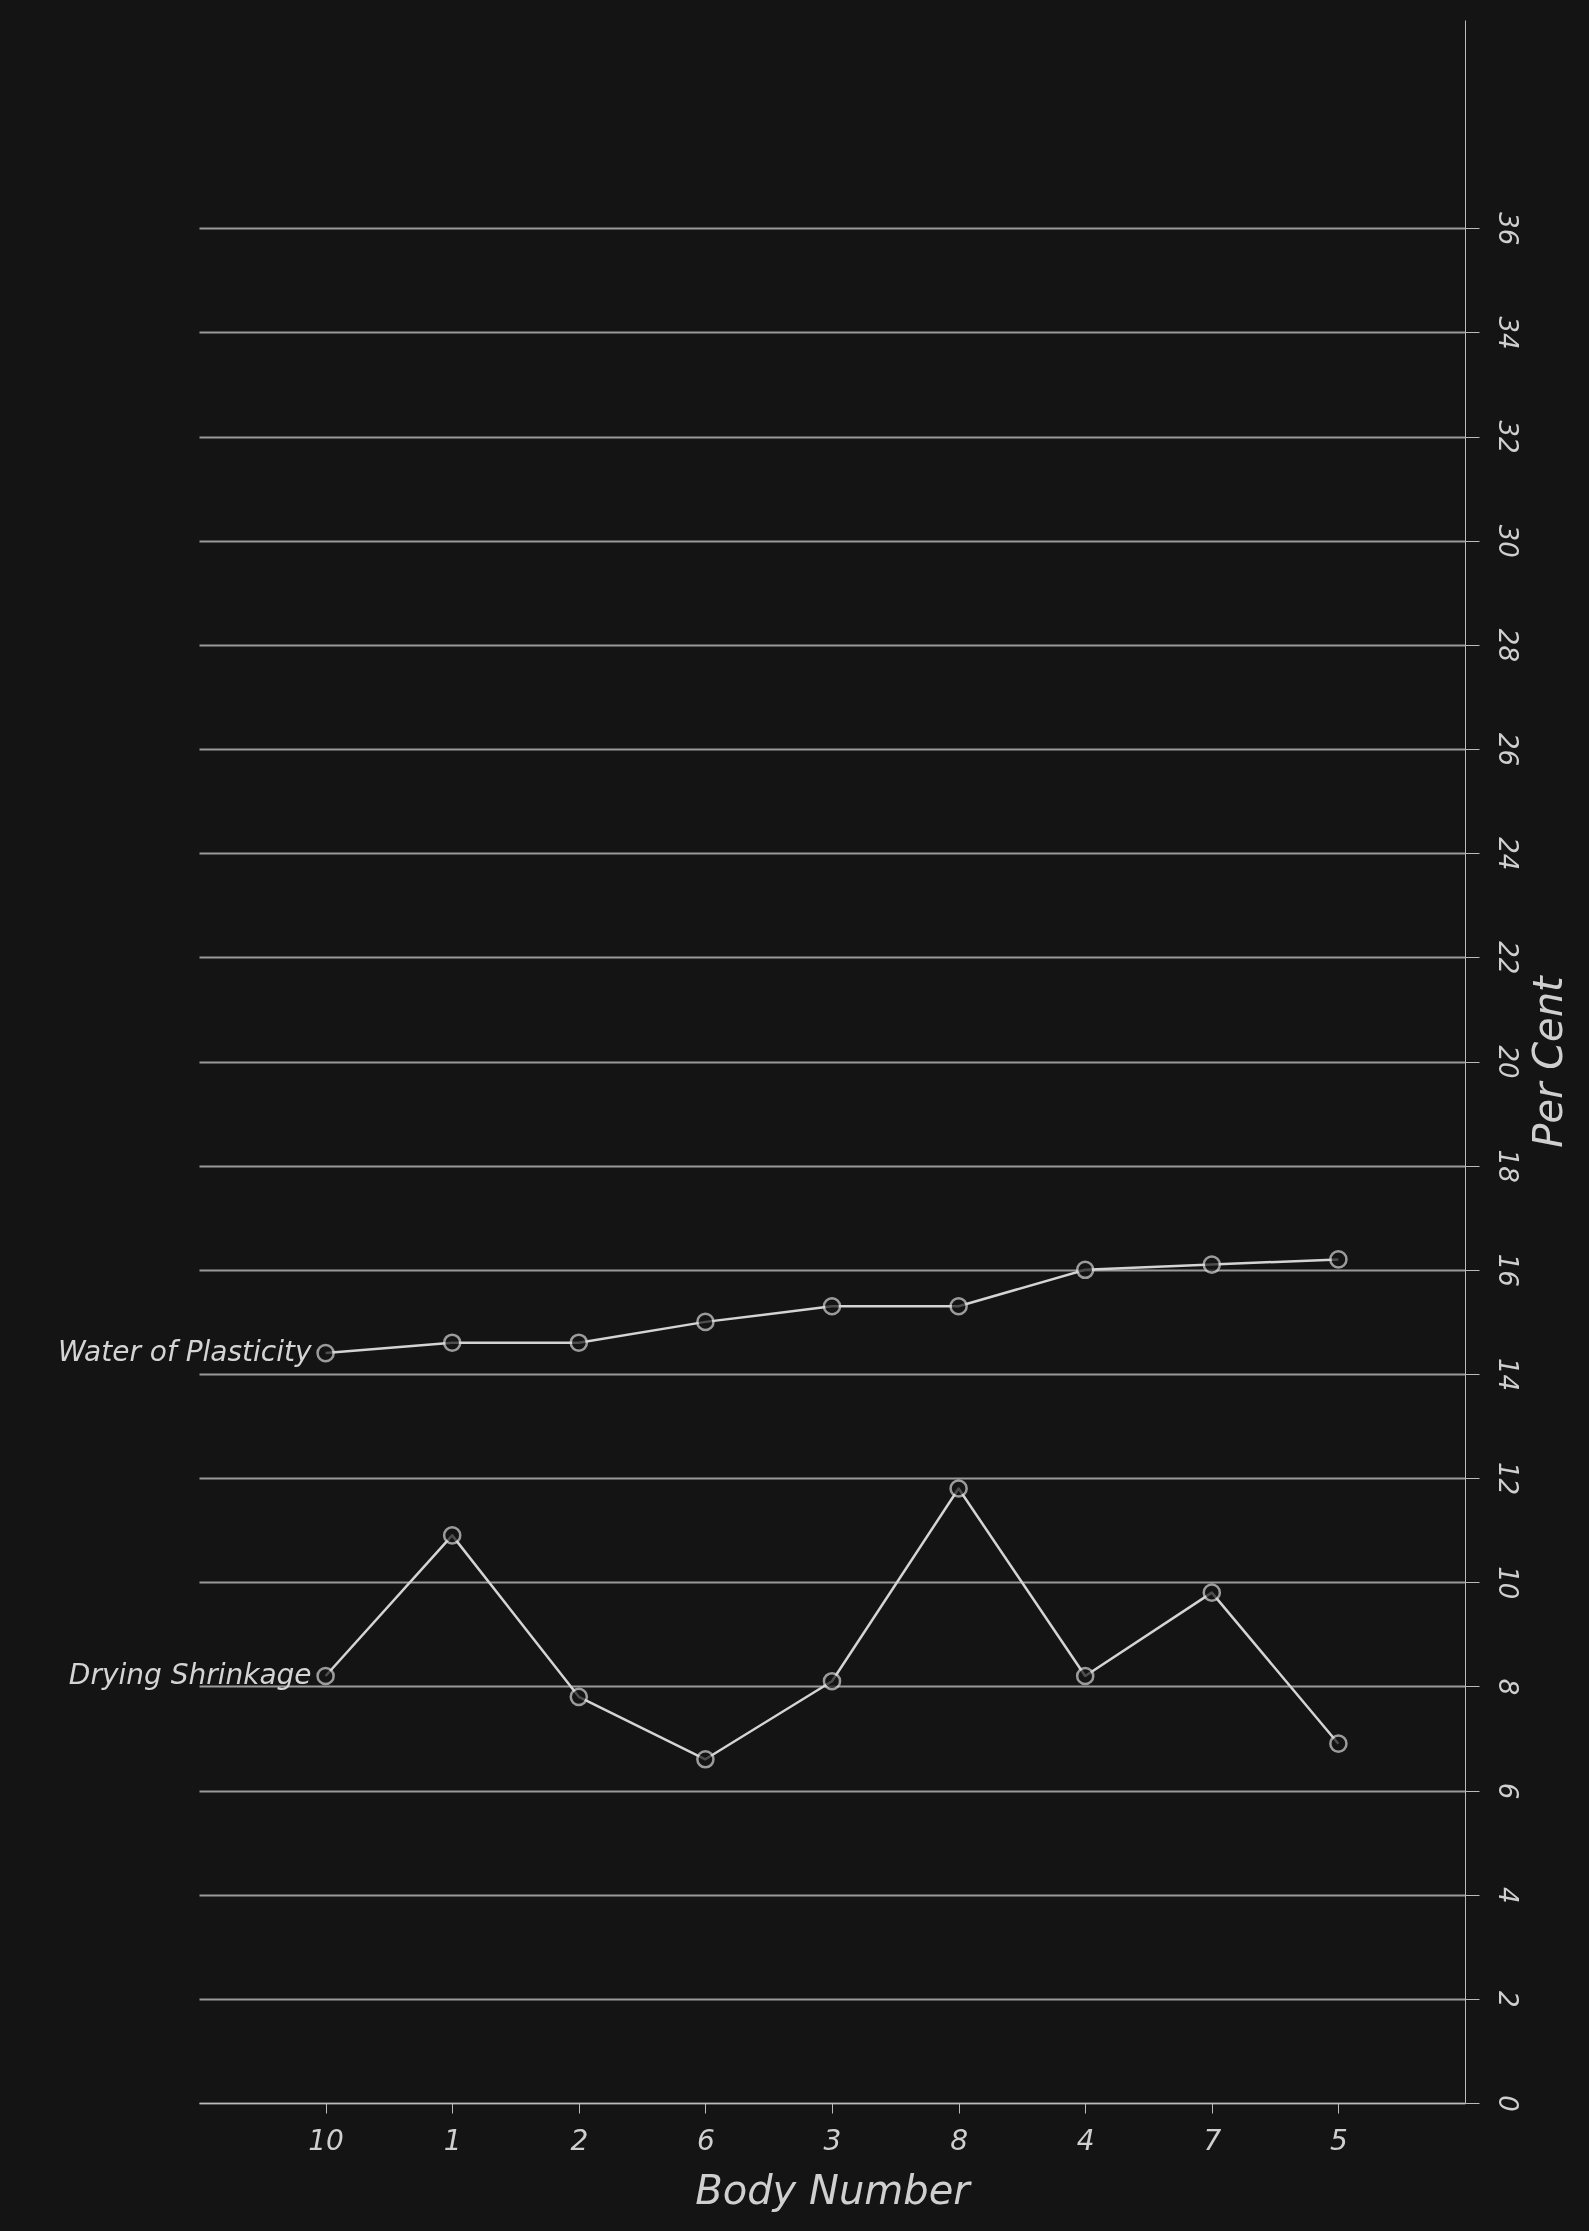 This screenshot has width=1589, height=2231. What do you see at coordinates (1507, 1479) in the screenshot?
I see `y-tick-label: 12` at bounding box center [1507, 1479].